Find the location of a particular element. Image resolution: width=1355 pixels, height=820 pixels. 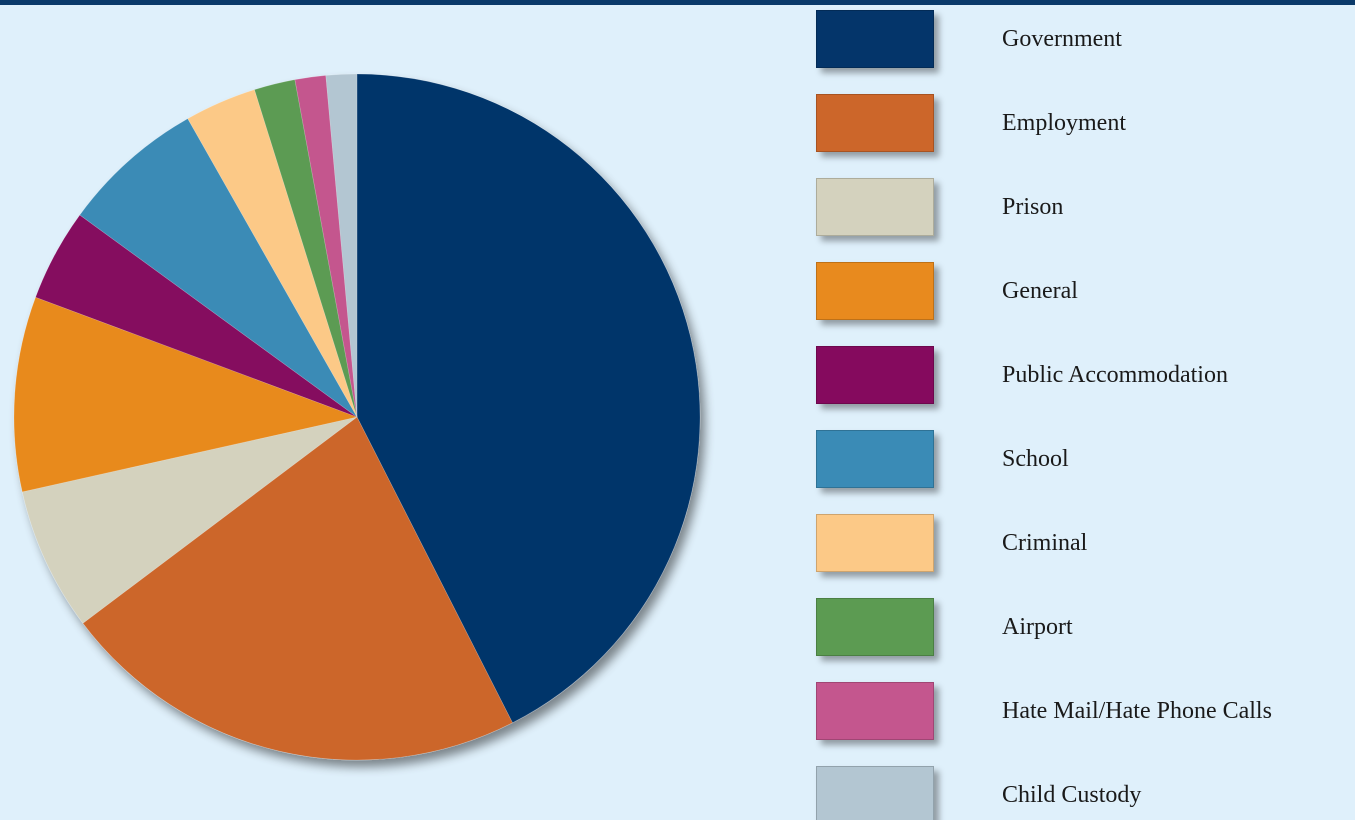

legend-label: Airport is located at coordinates (1037, 627).